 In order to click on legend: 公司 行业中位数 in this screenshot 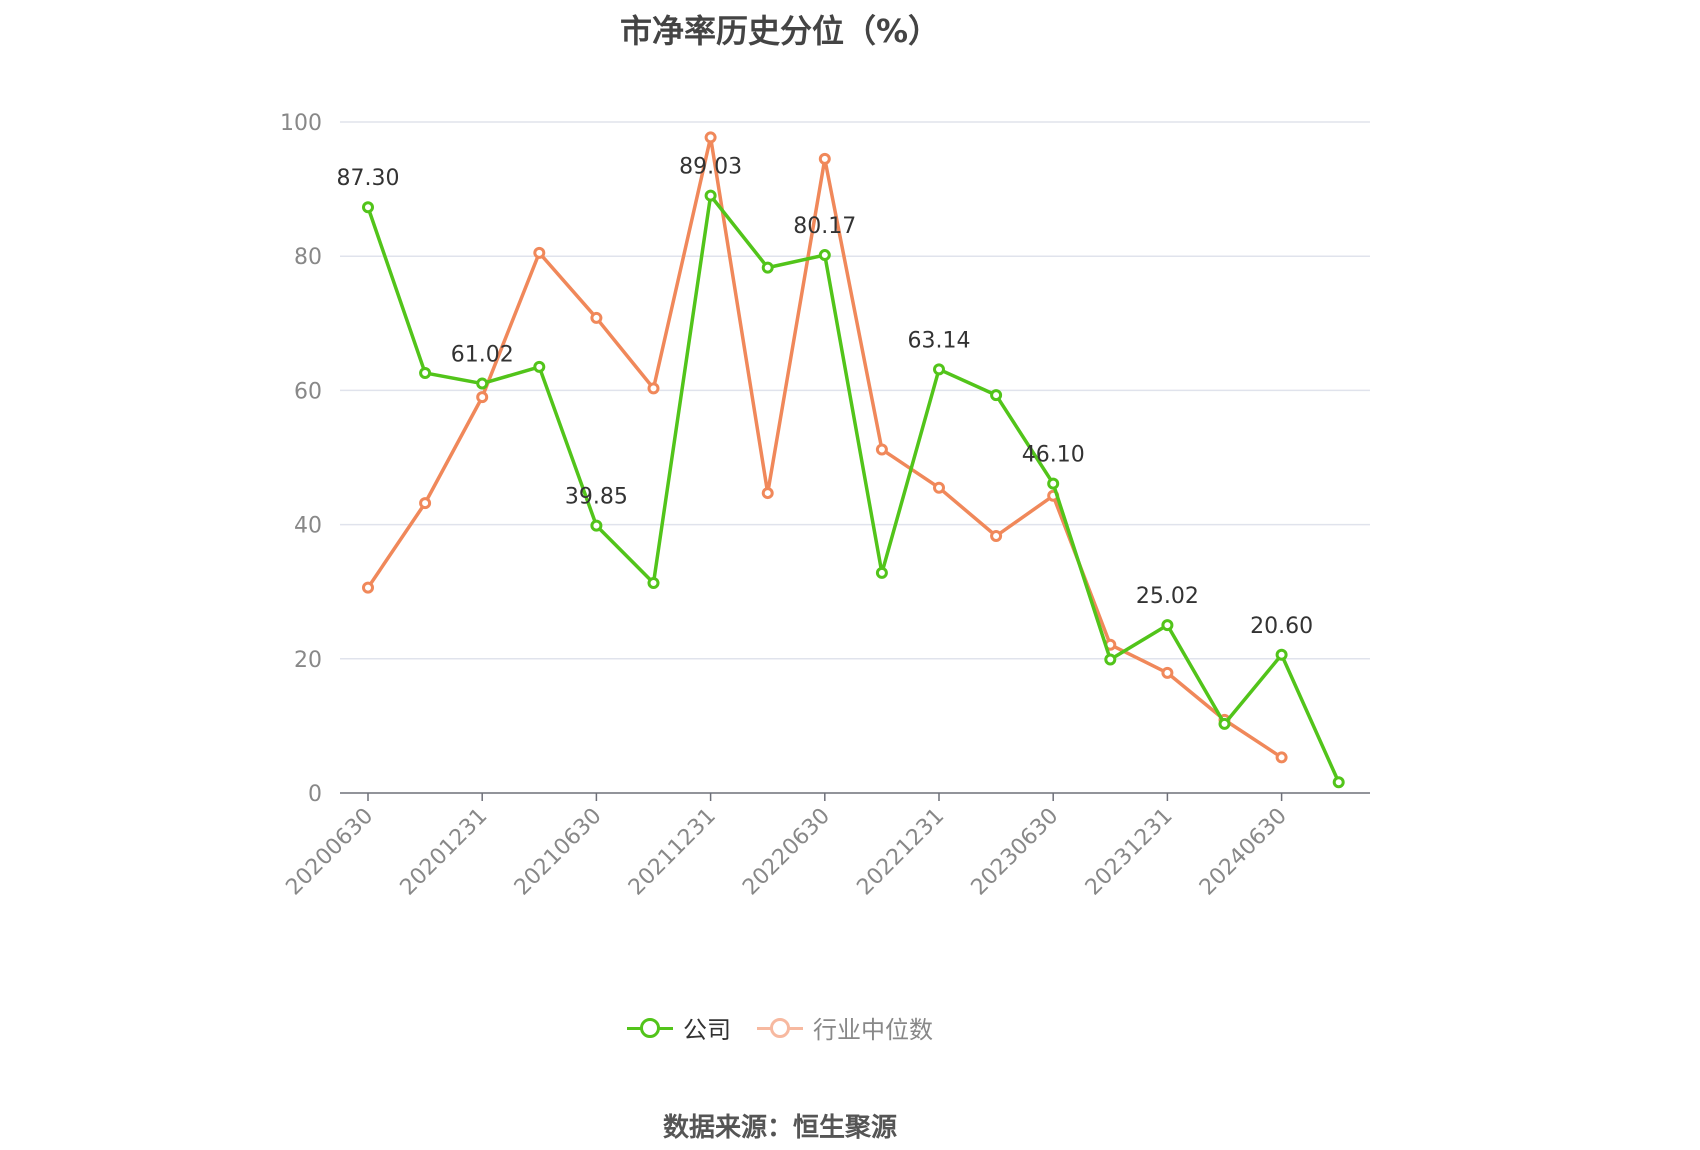, I will do `click(780, 1027)`.